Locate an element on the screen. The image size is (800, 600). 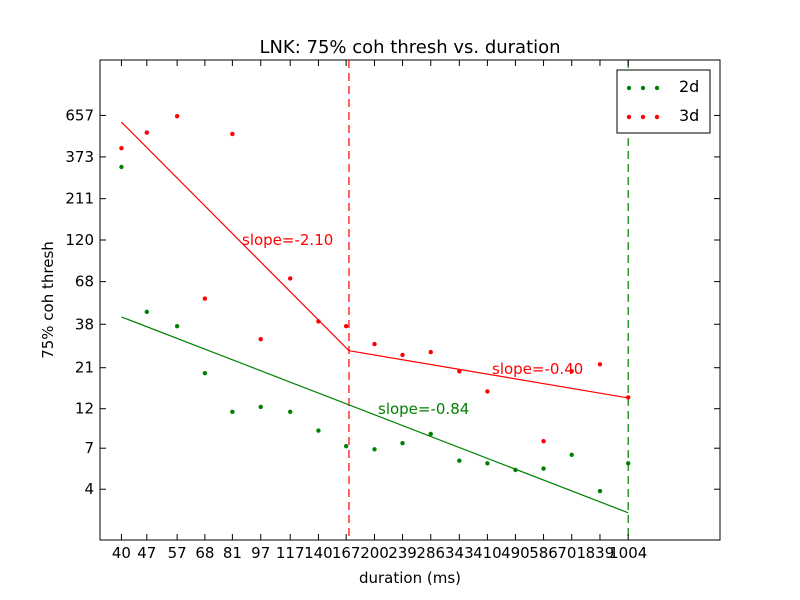
x-tick-label: 343 is located at coordinates (459, 553).